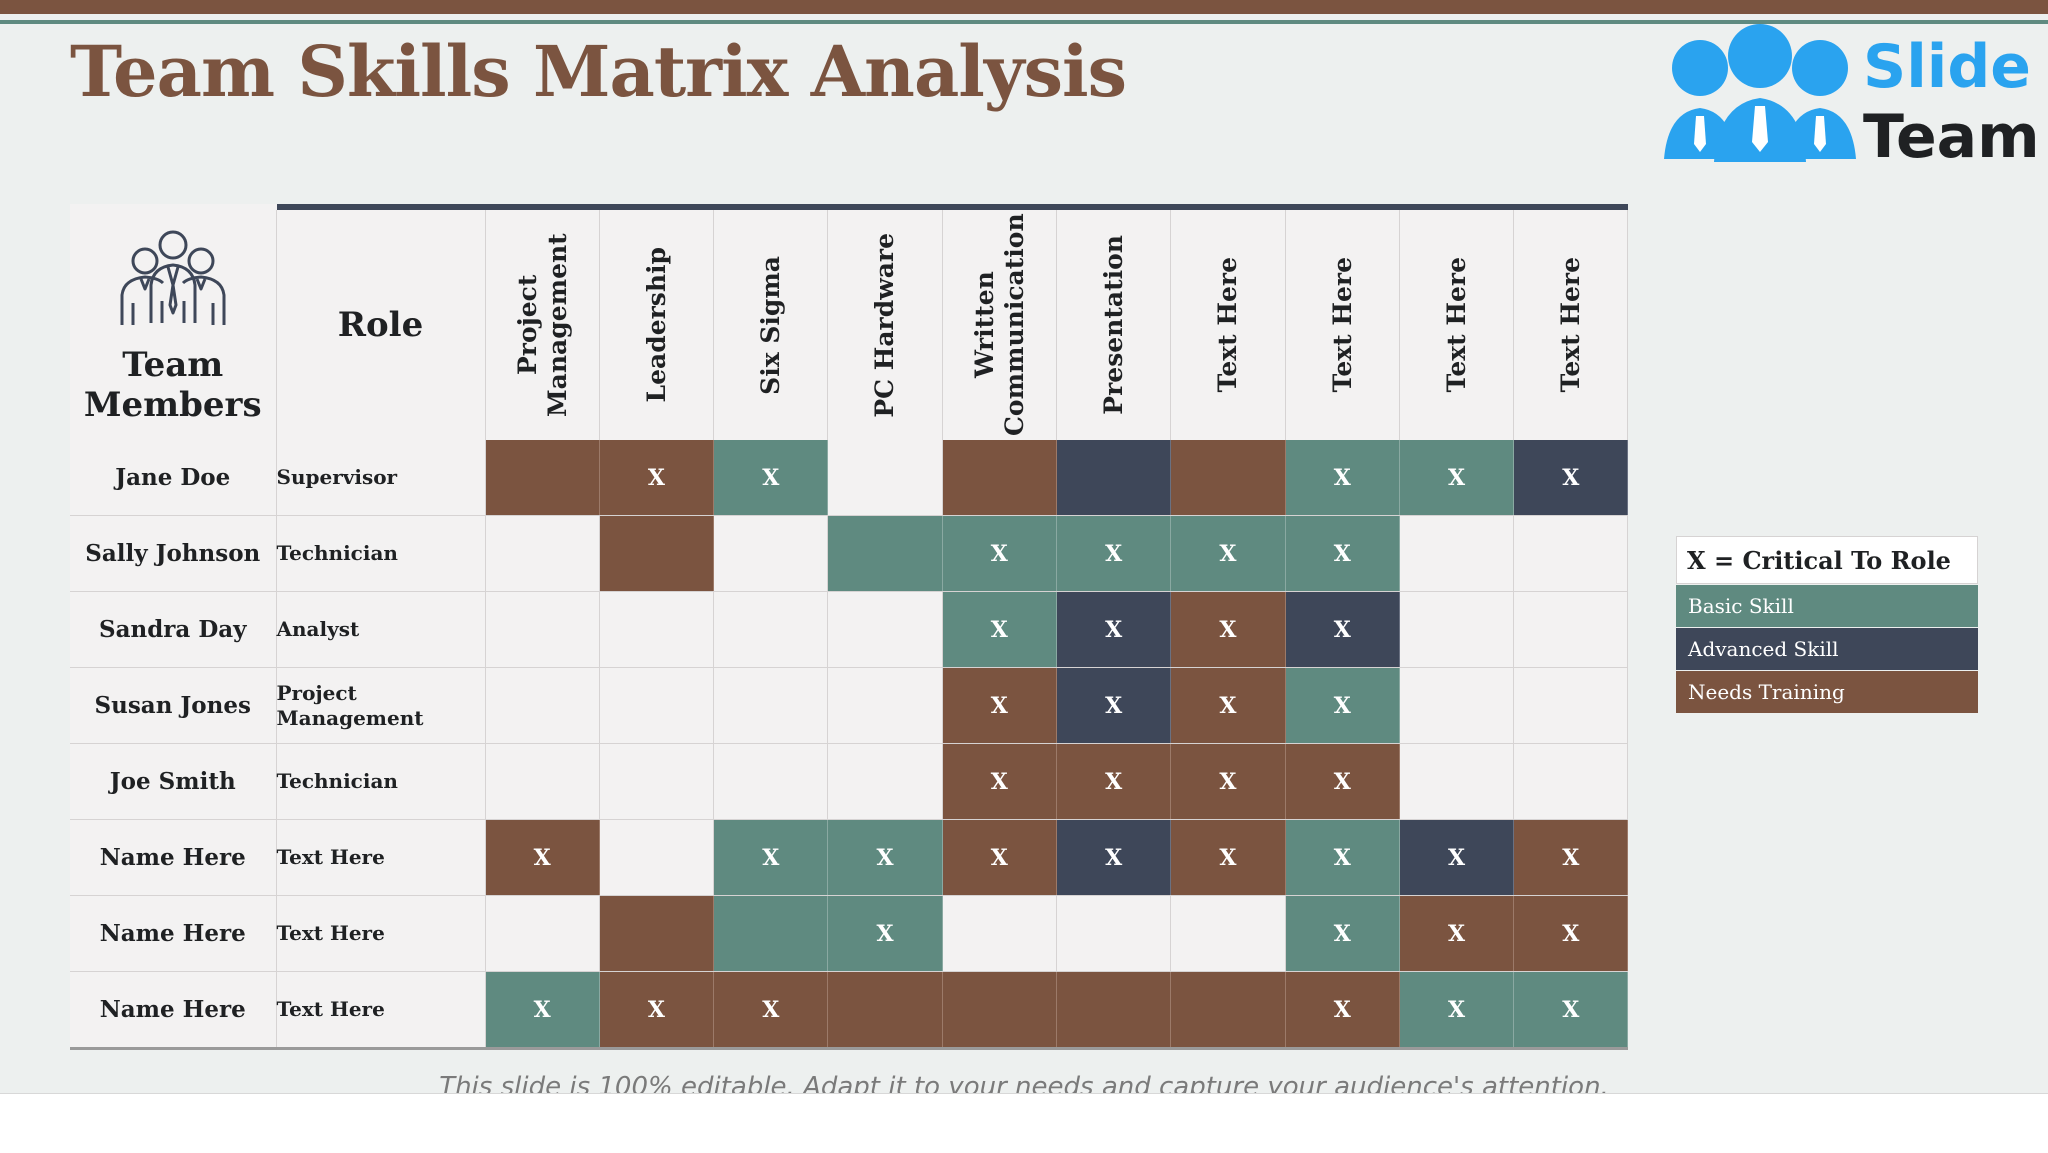 This screenshot has width=2048, height=1153. What do you see at coordinates (1951, 137) in the screenshot?
I see `logo-team-text: Team` at bounding box center [1951, 137].